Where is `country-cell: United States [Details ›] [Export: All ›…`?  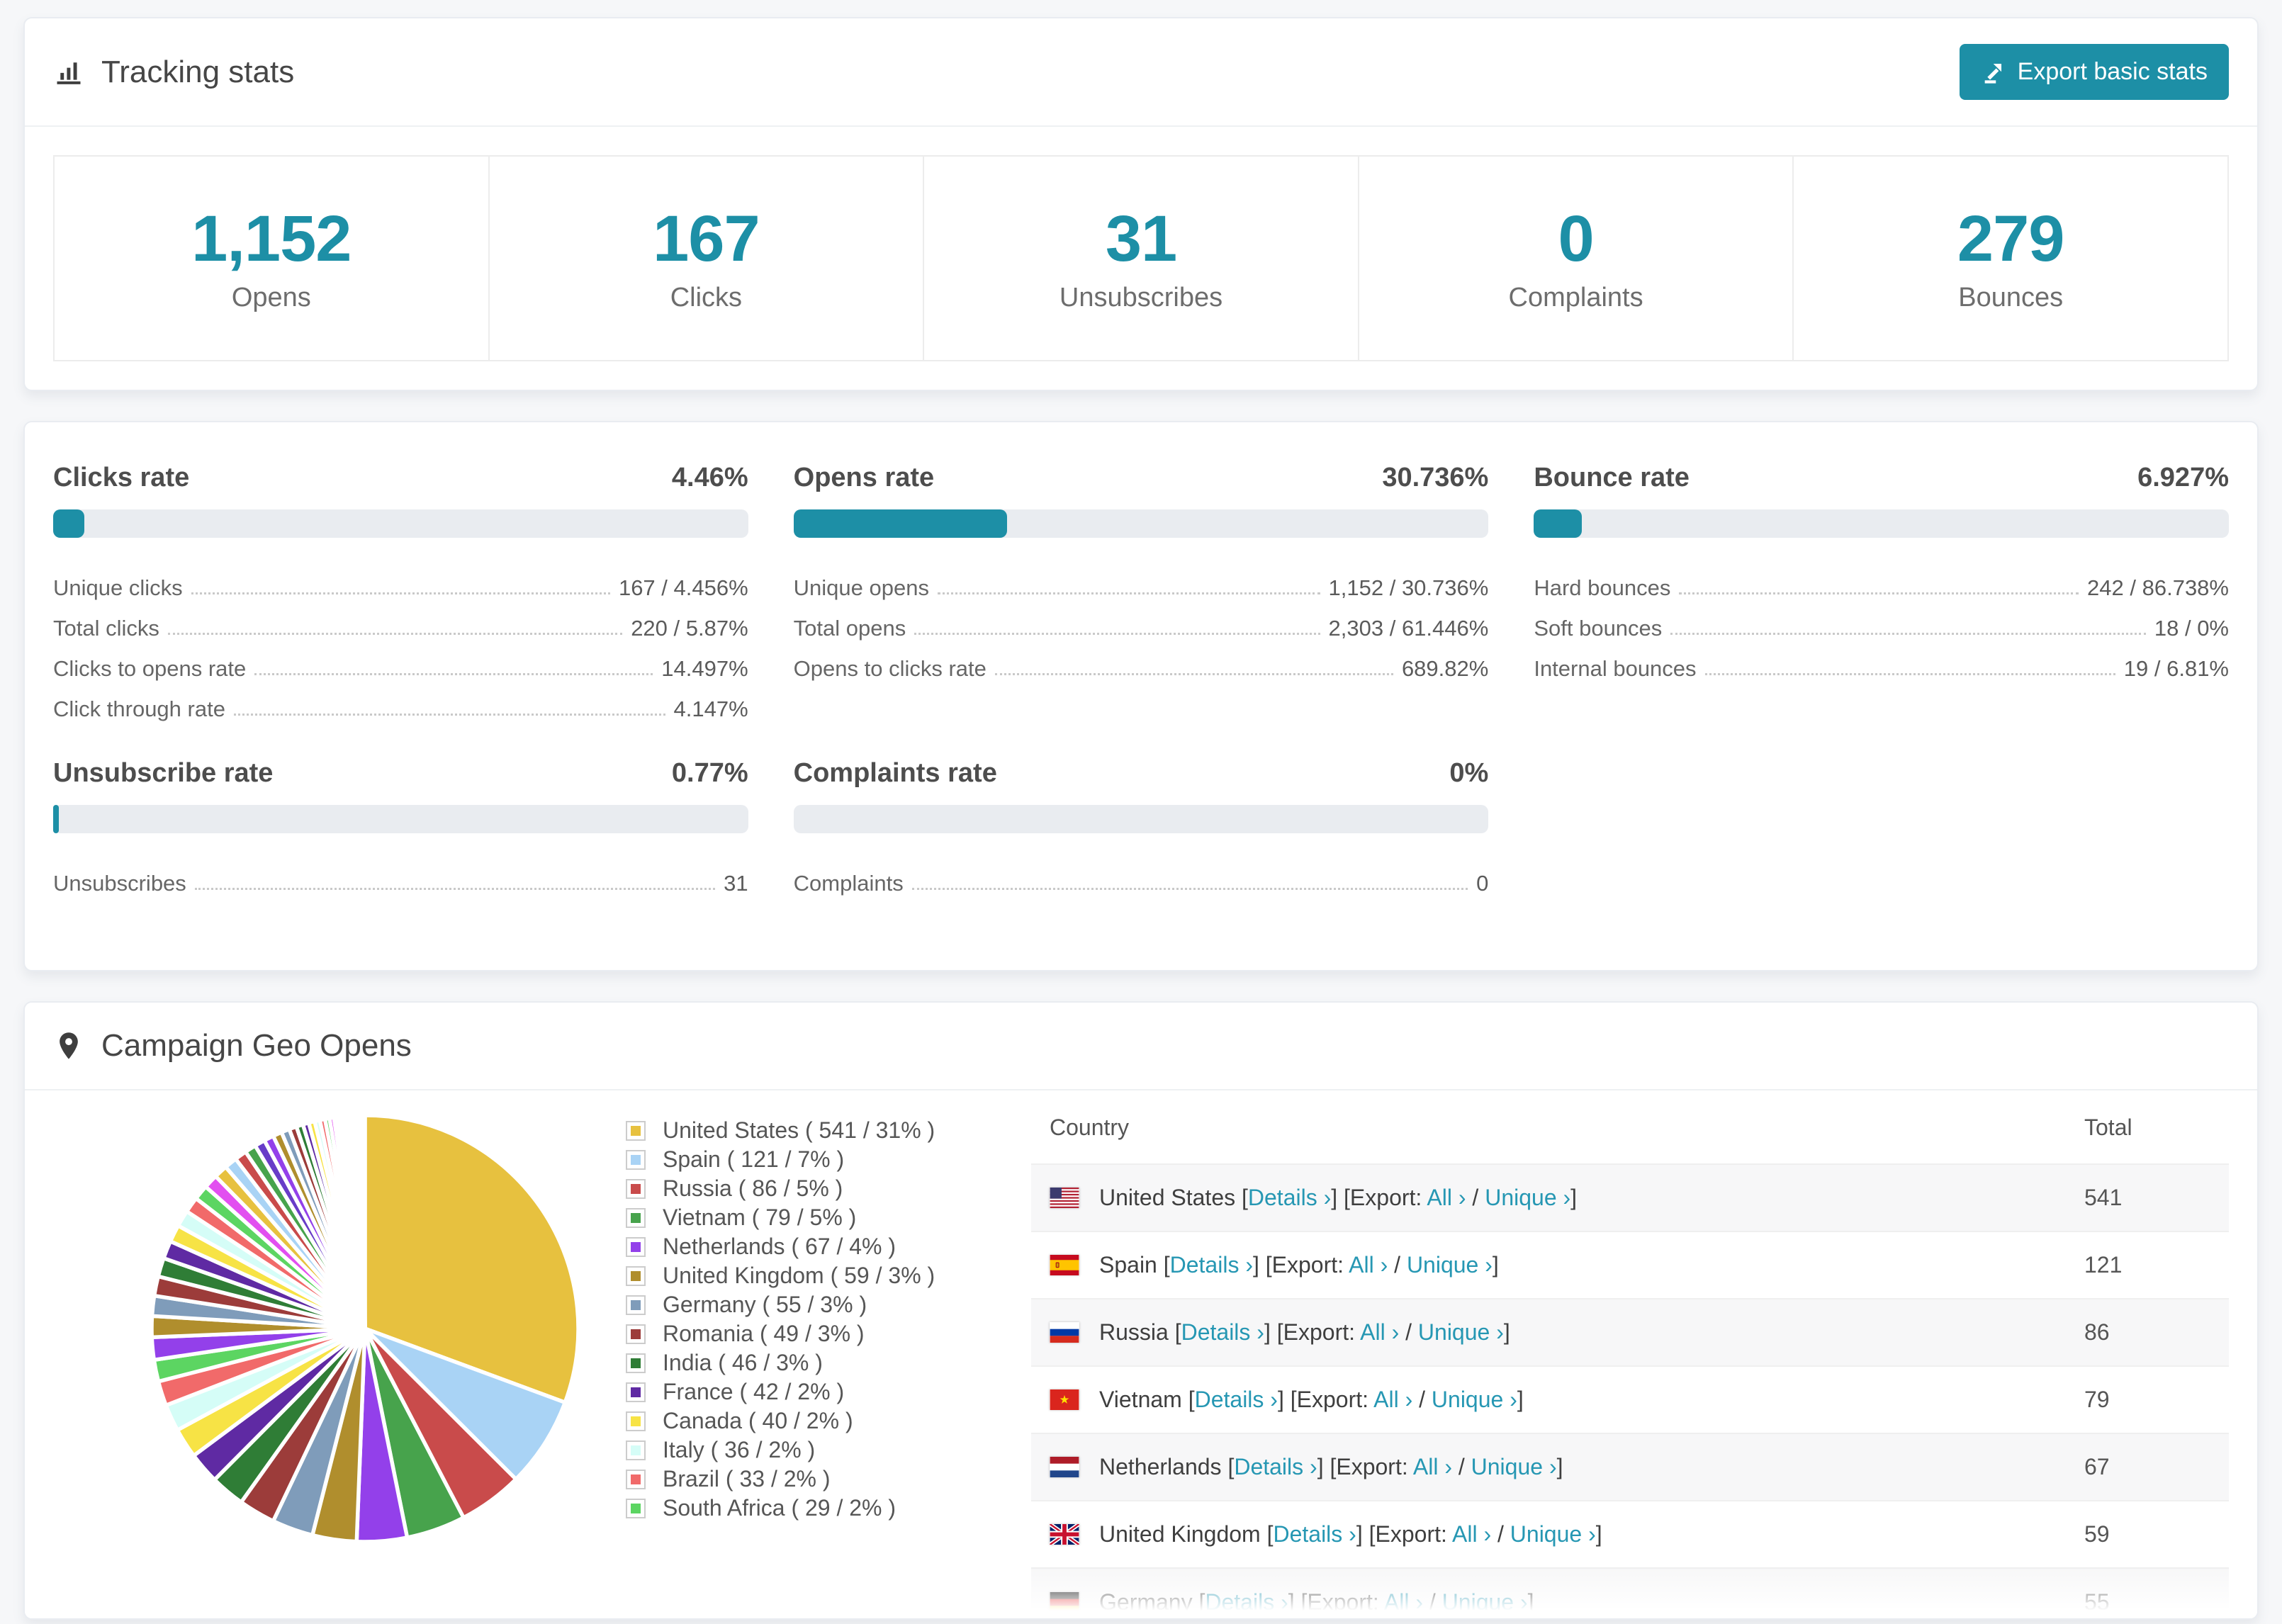
country-cell: United States [Details ›] [Export: All ›… is located at coordinates (1558, 1198).